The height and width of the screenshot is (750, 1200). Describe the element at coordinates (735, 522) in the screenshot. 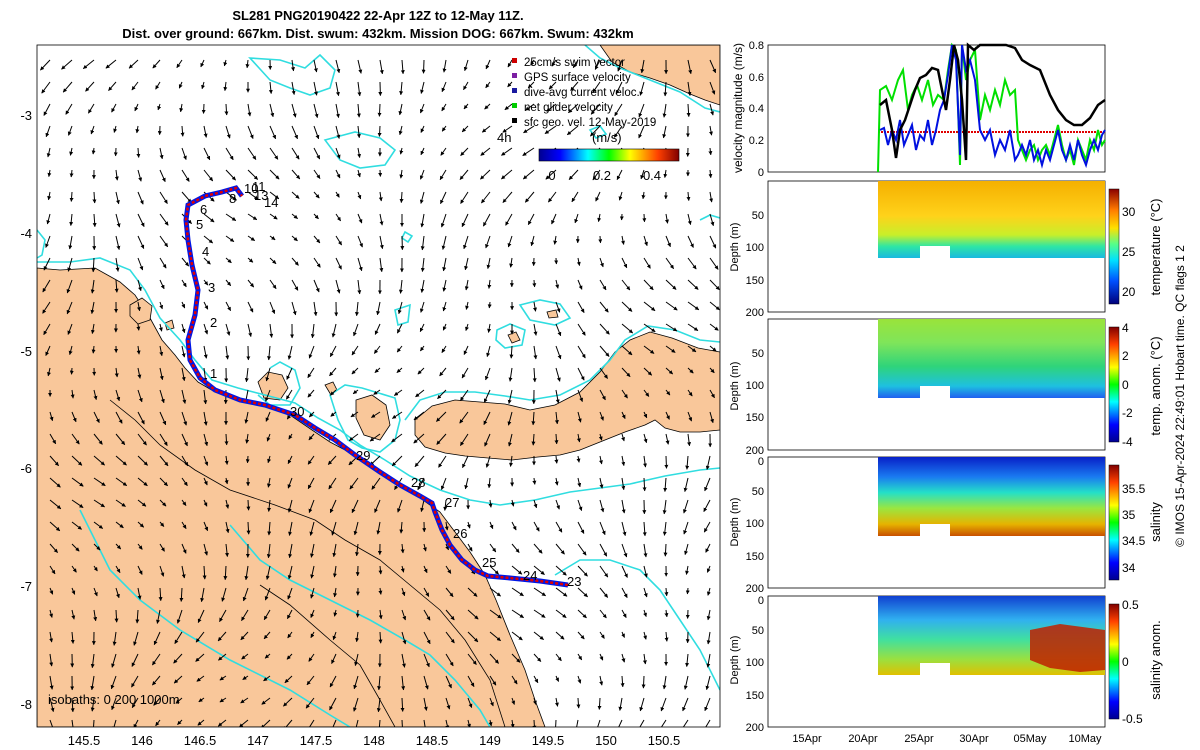

I see `depth-label-sal: Depth (m)` at that location.